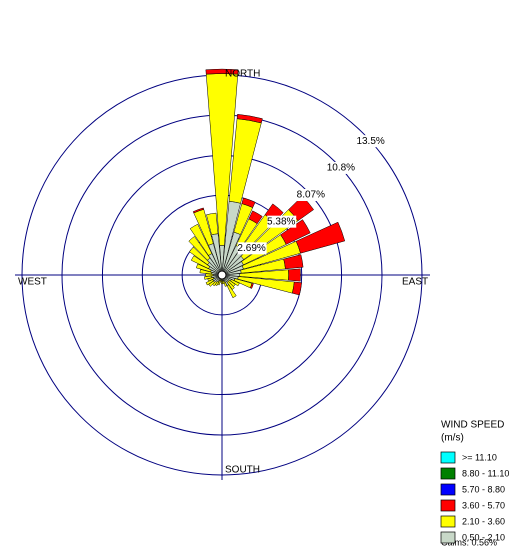  What do you see at coordinates (479, 457) in the screenshot?
I see `legend-label: >= 11.10` at bounding box center [479, 457].